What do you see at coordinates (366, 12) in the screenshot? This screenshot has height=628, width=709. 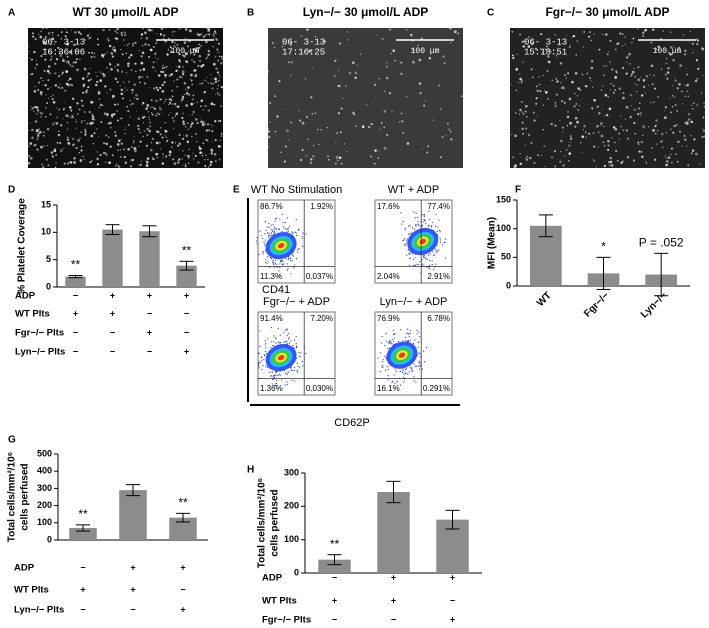 I see `image-title: Lyn−/− 30 μmol/L ADP` at bounding box center [366, 12].